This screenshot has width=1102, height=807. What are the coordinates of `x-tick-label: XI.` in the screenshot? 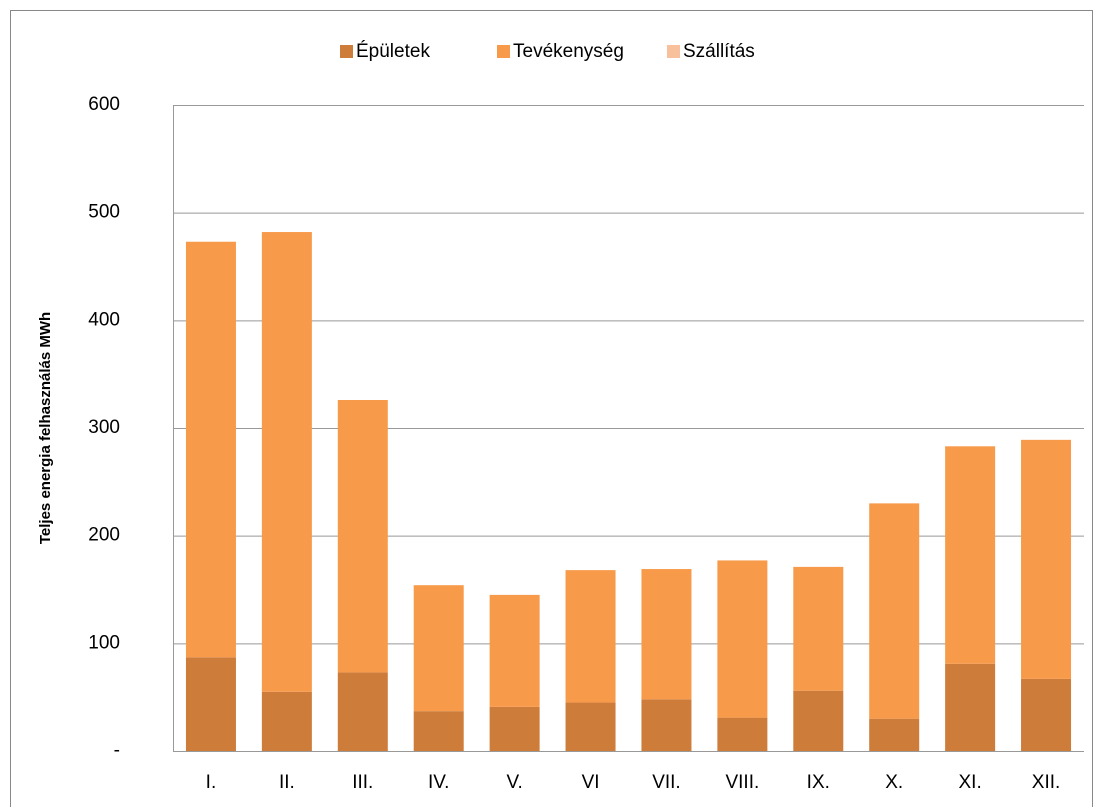 It's located at (970, 782).